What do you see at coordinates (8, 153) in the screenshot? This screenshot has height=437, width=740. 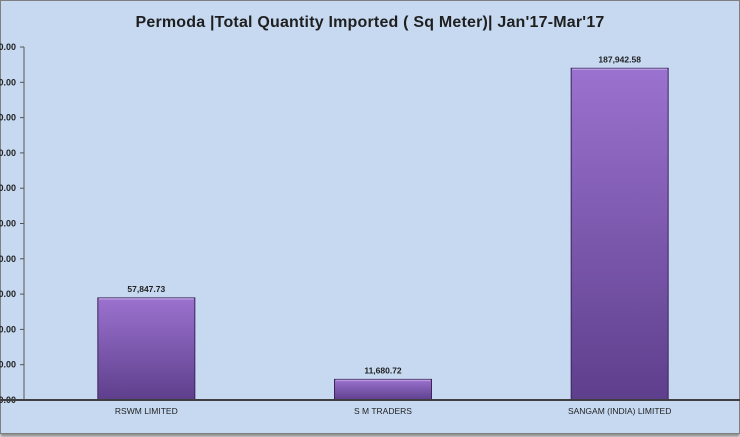 I see `y-tick-label: 140,000.00` at bounding box center [8, 153].